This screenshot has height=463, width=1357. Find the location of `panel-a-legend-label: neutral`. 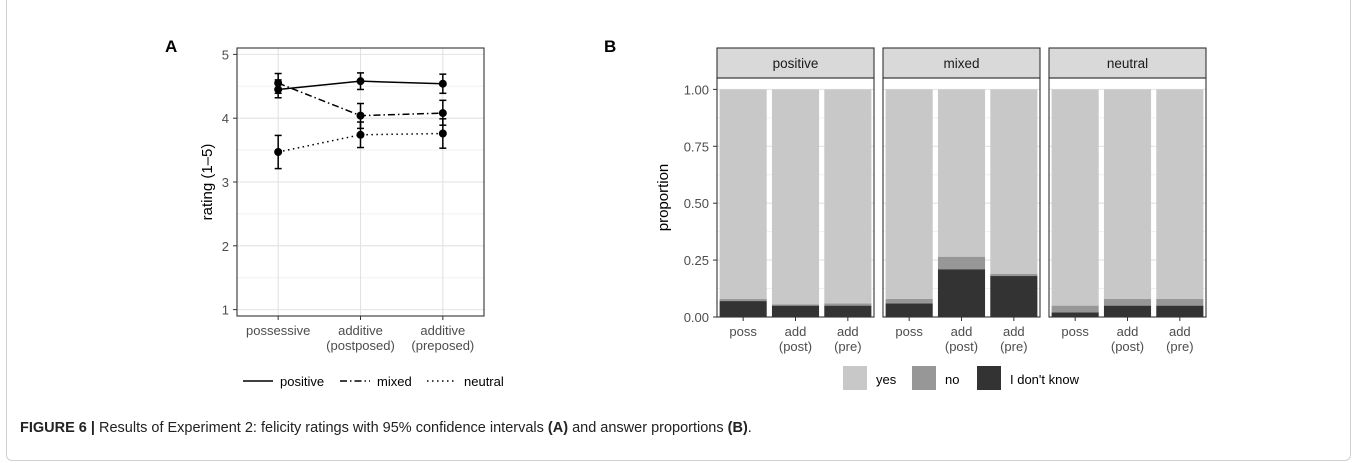

panel-a-legend-label: neutral is located at coordinates (484, 381).